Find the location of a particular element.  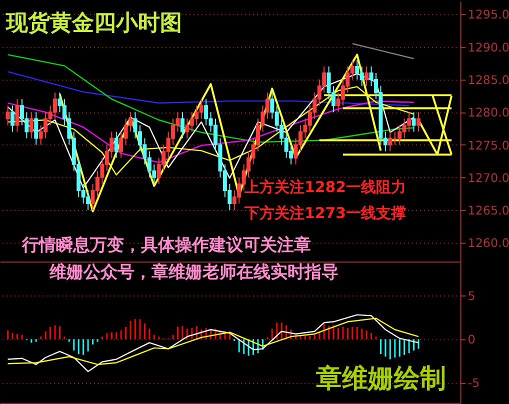

annotation: 下方关注1273一线支撑 is located at coordinates (325, 213).